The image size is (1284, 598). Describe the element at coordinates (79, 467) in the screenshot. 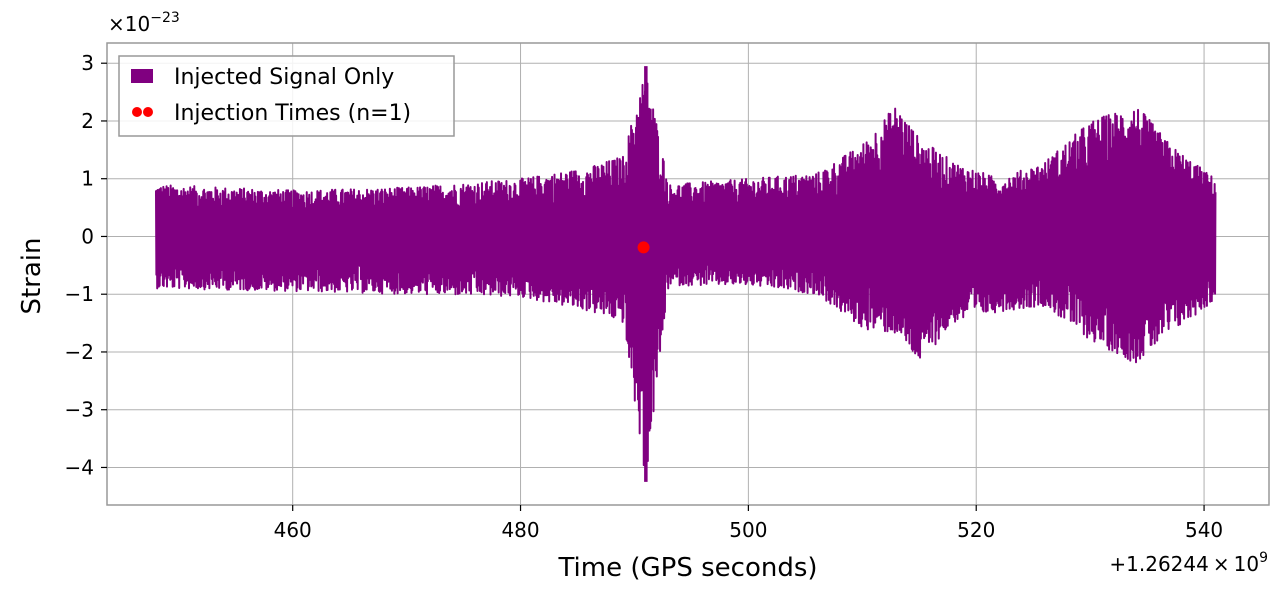

I see `y-tick-label: −4` at that location.